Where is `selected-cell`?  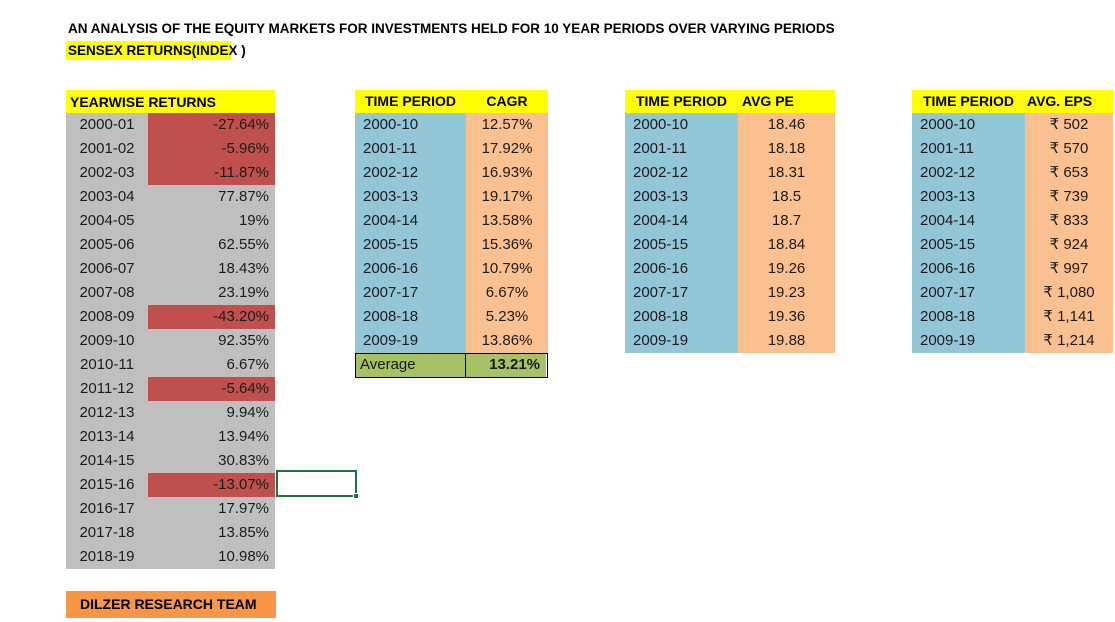 selected-cell is located at coordinates (317, 484).